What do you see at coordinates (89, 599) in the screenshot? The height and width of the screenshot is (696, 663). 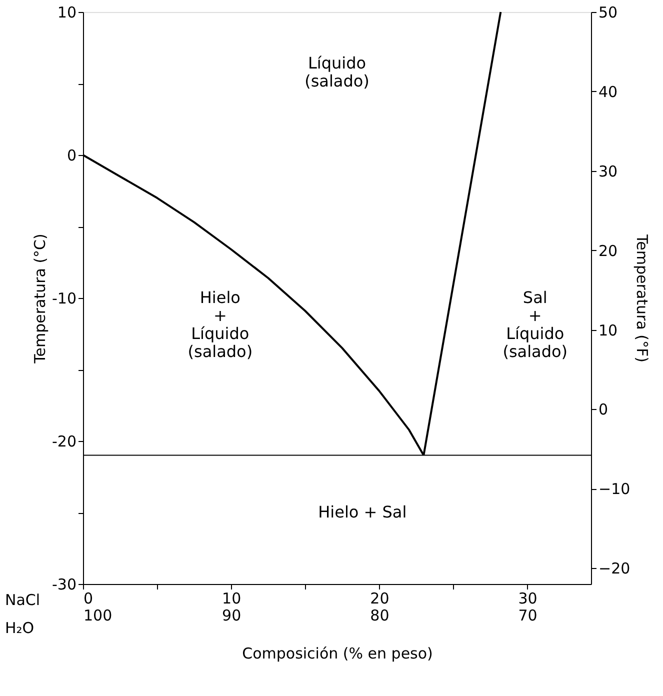 I see `x-tick-label: 0` at bounding box center [89, 599].